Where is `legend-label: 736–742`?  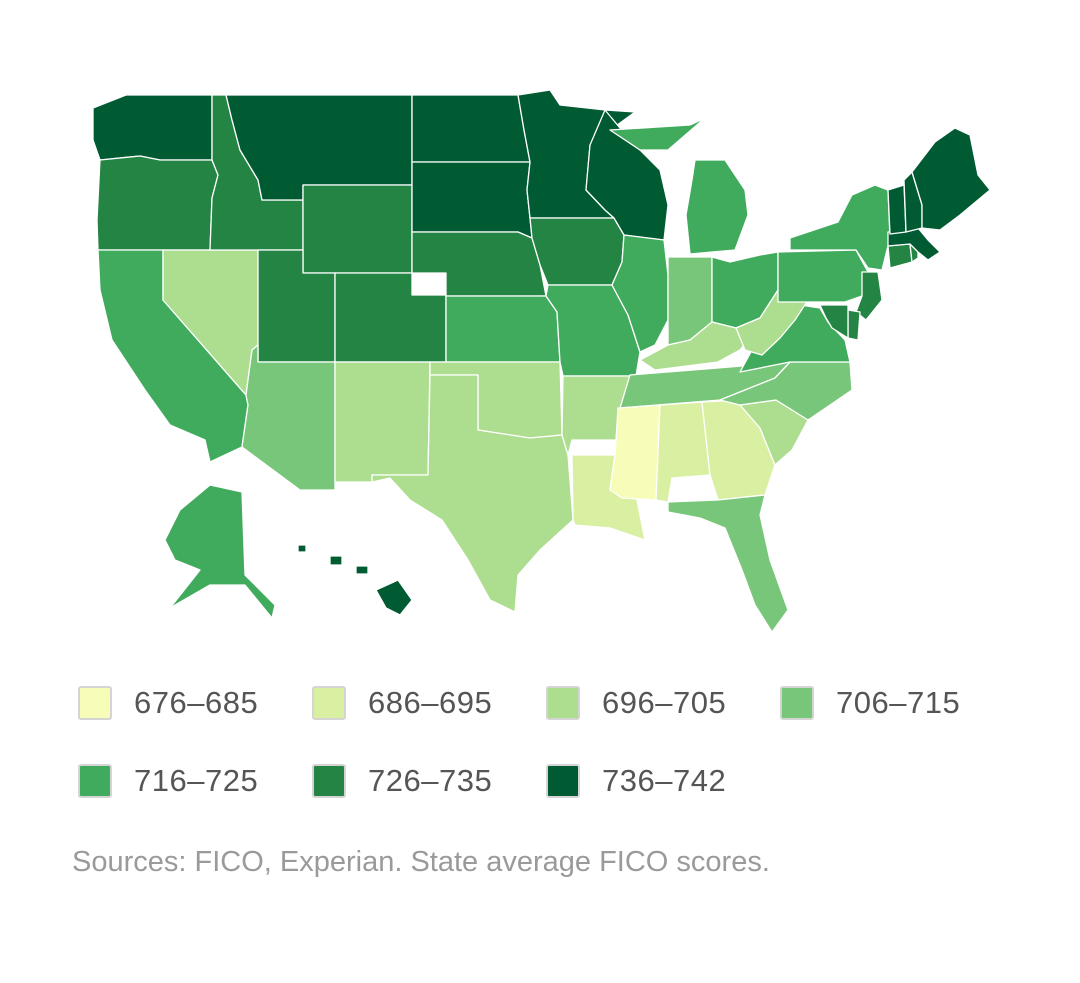 legend-label: 736–742 is located at coordinates (664, 780).